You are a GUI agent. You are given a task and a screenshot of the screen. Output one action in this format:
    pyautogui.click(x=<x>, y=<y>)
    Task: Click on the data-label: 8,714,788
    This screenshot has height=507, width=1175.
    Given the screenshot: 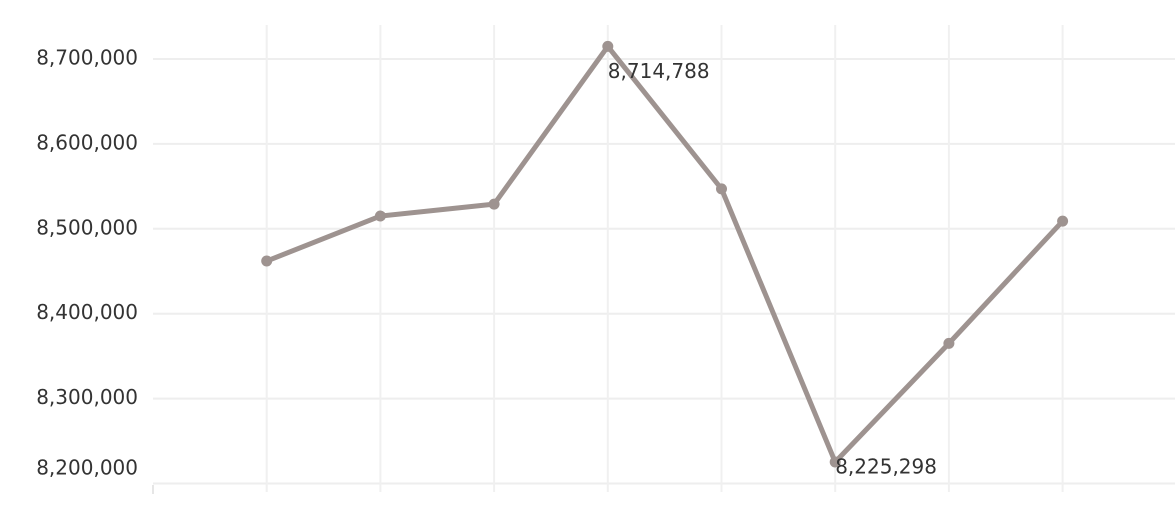 What is the action you would take?
    pyautogui.click(x=659, y=71)
    